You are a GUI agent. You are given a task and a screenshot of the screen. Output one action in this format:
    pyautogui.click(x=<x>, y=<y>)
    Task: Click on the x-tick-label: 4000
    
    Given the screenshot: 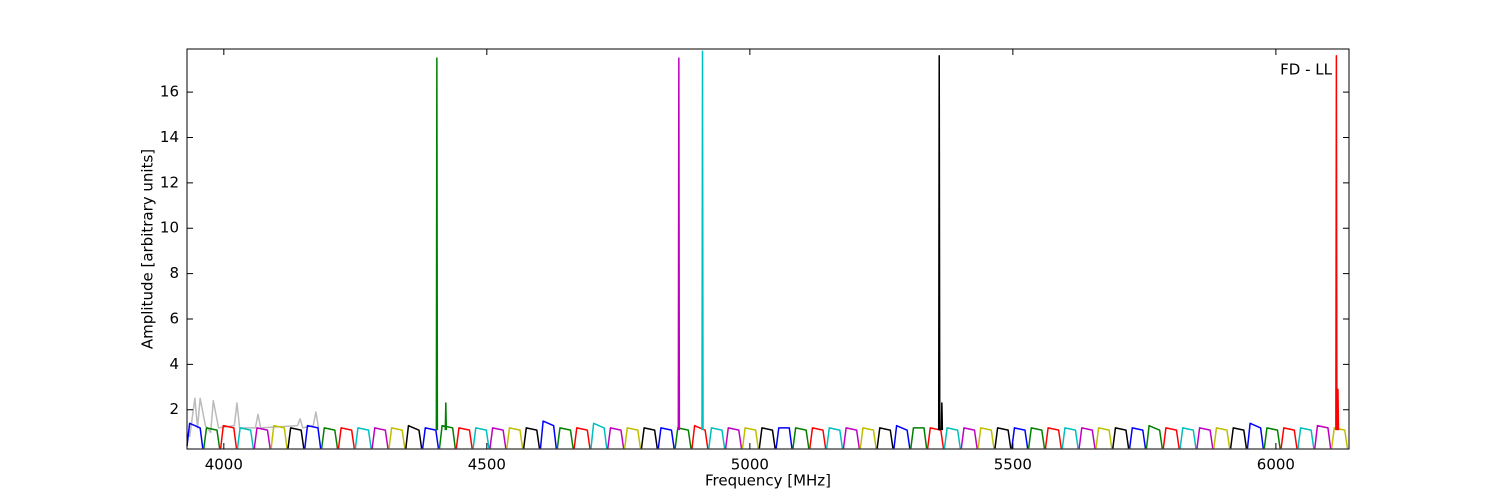 What is the action you would take?
    pyautogui.click(x=224, y=465)
    